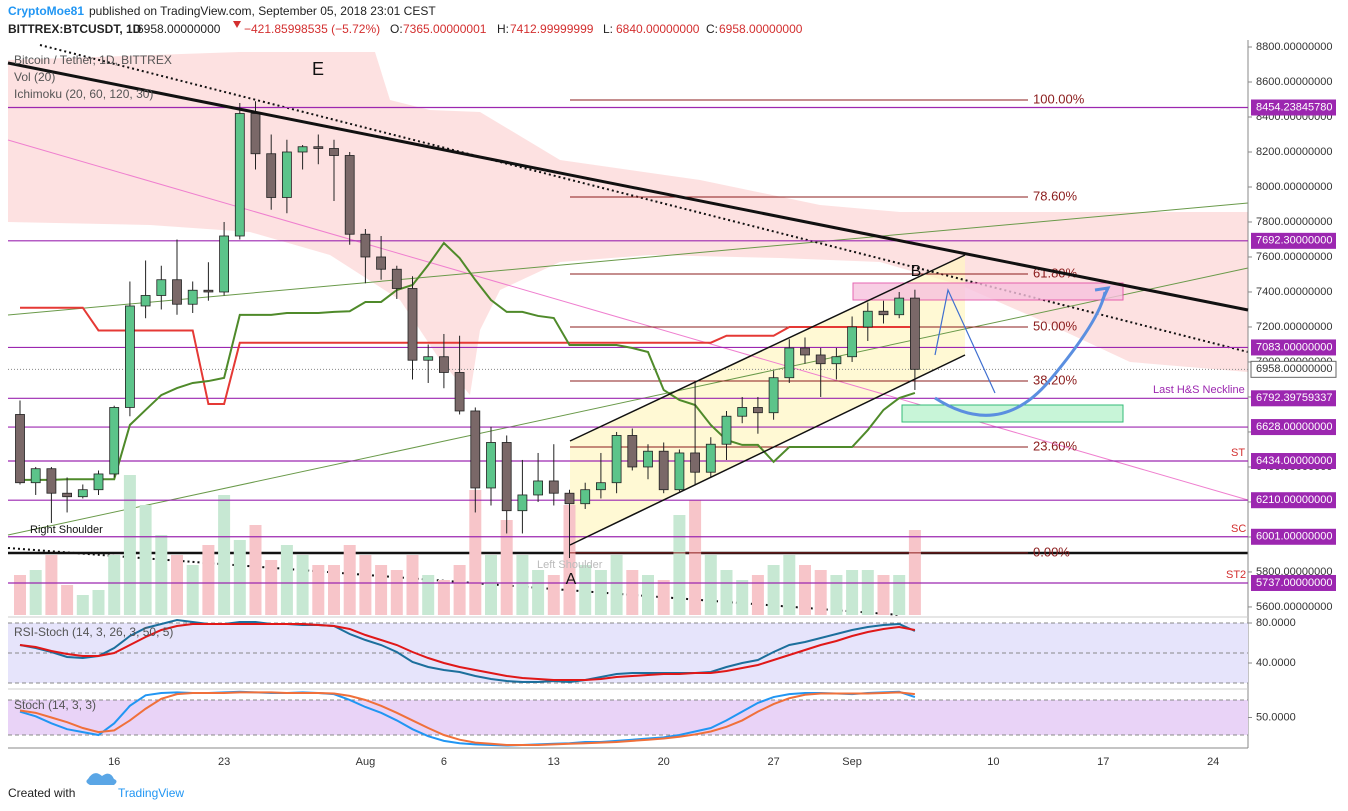  Describe the element at coordinates (658, 29) in the screenshot. I see `ohlc-value: 6840.00000000` at that location.